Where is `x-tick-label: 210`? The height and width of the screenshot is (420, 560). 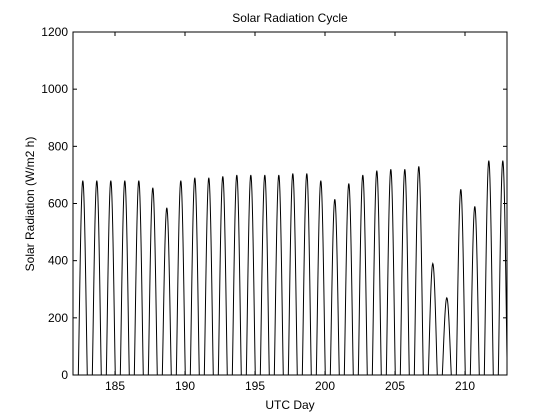 x-tick-label: 210 is located at coordinates (465, 386).